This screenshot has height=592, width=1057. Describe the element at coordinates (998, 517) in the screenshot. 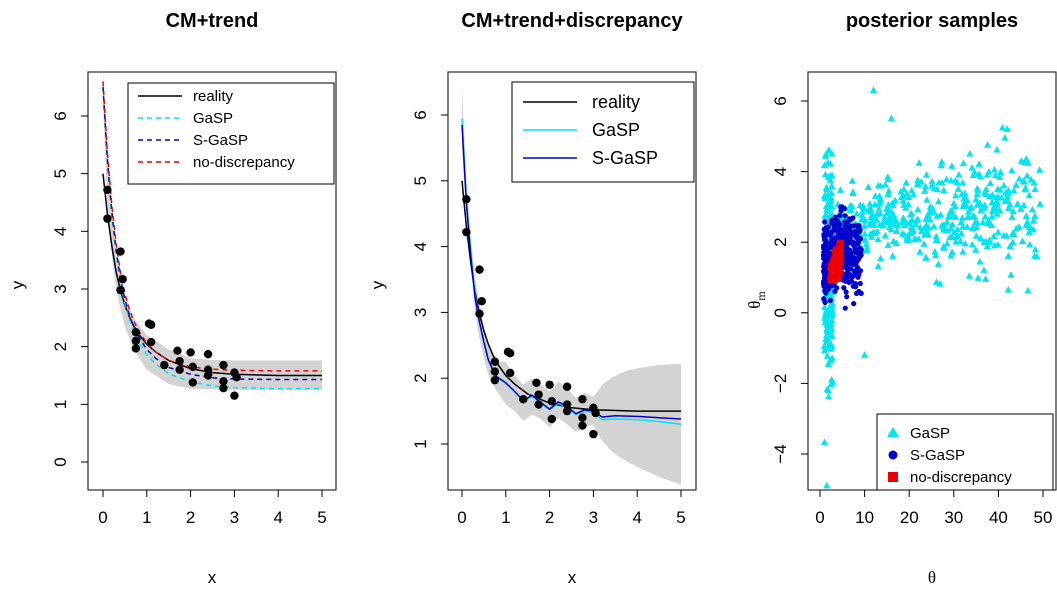

I see `x-tick-label: 40` at that location.